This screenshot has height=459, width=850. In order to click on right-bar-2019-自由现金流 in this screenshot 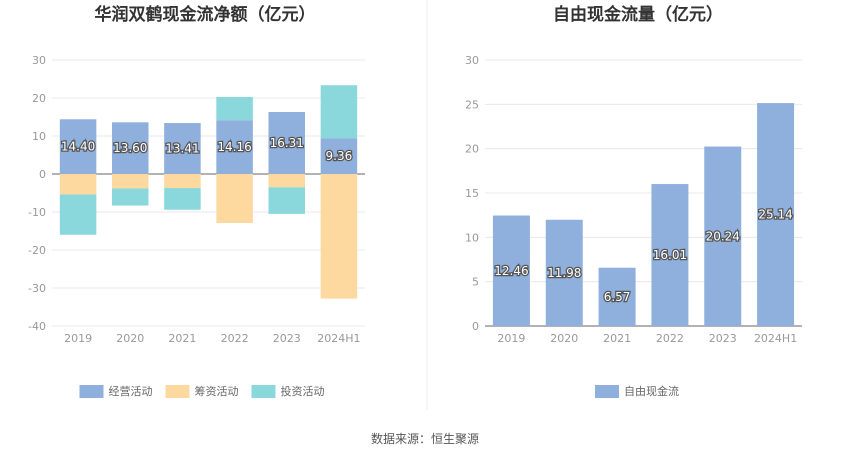, I will do `click(511, 270)`.